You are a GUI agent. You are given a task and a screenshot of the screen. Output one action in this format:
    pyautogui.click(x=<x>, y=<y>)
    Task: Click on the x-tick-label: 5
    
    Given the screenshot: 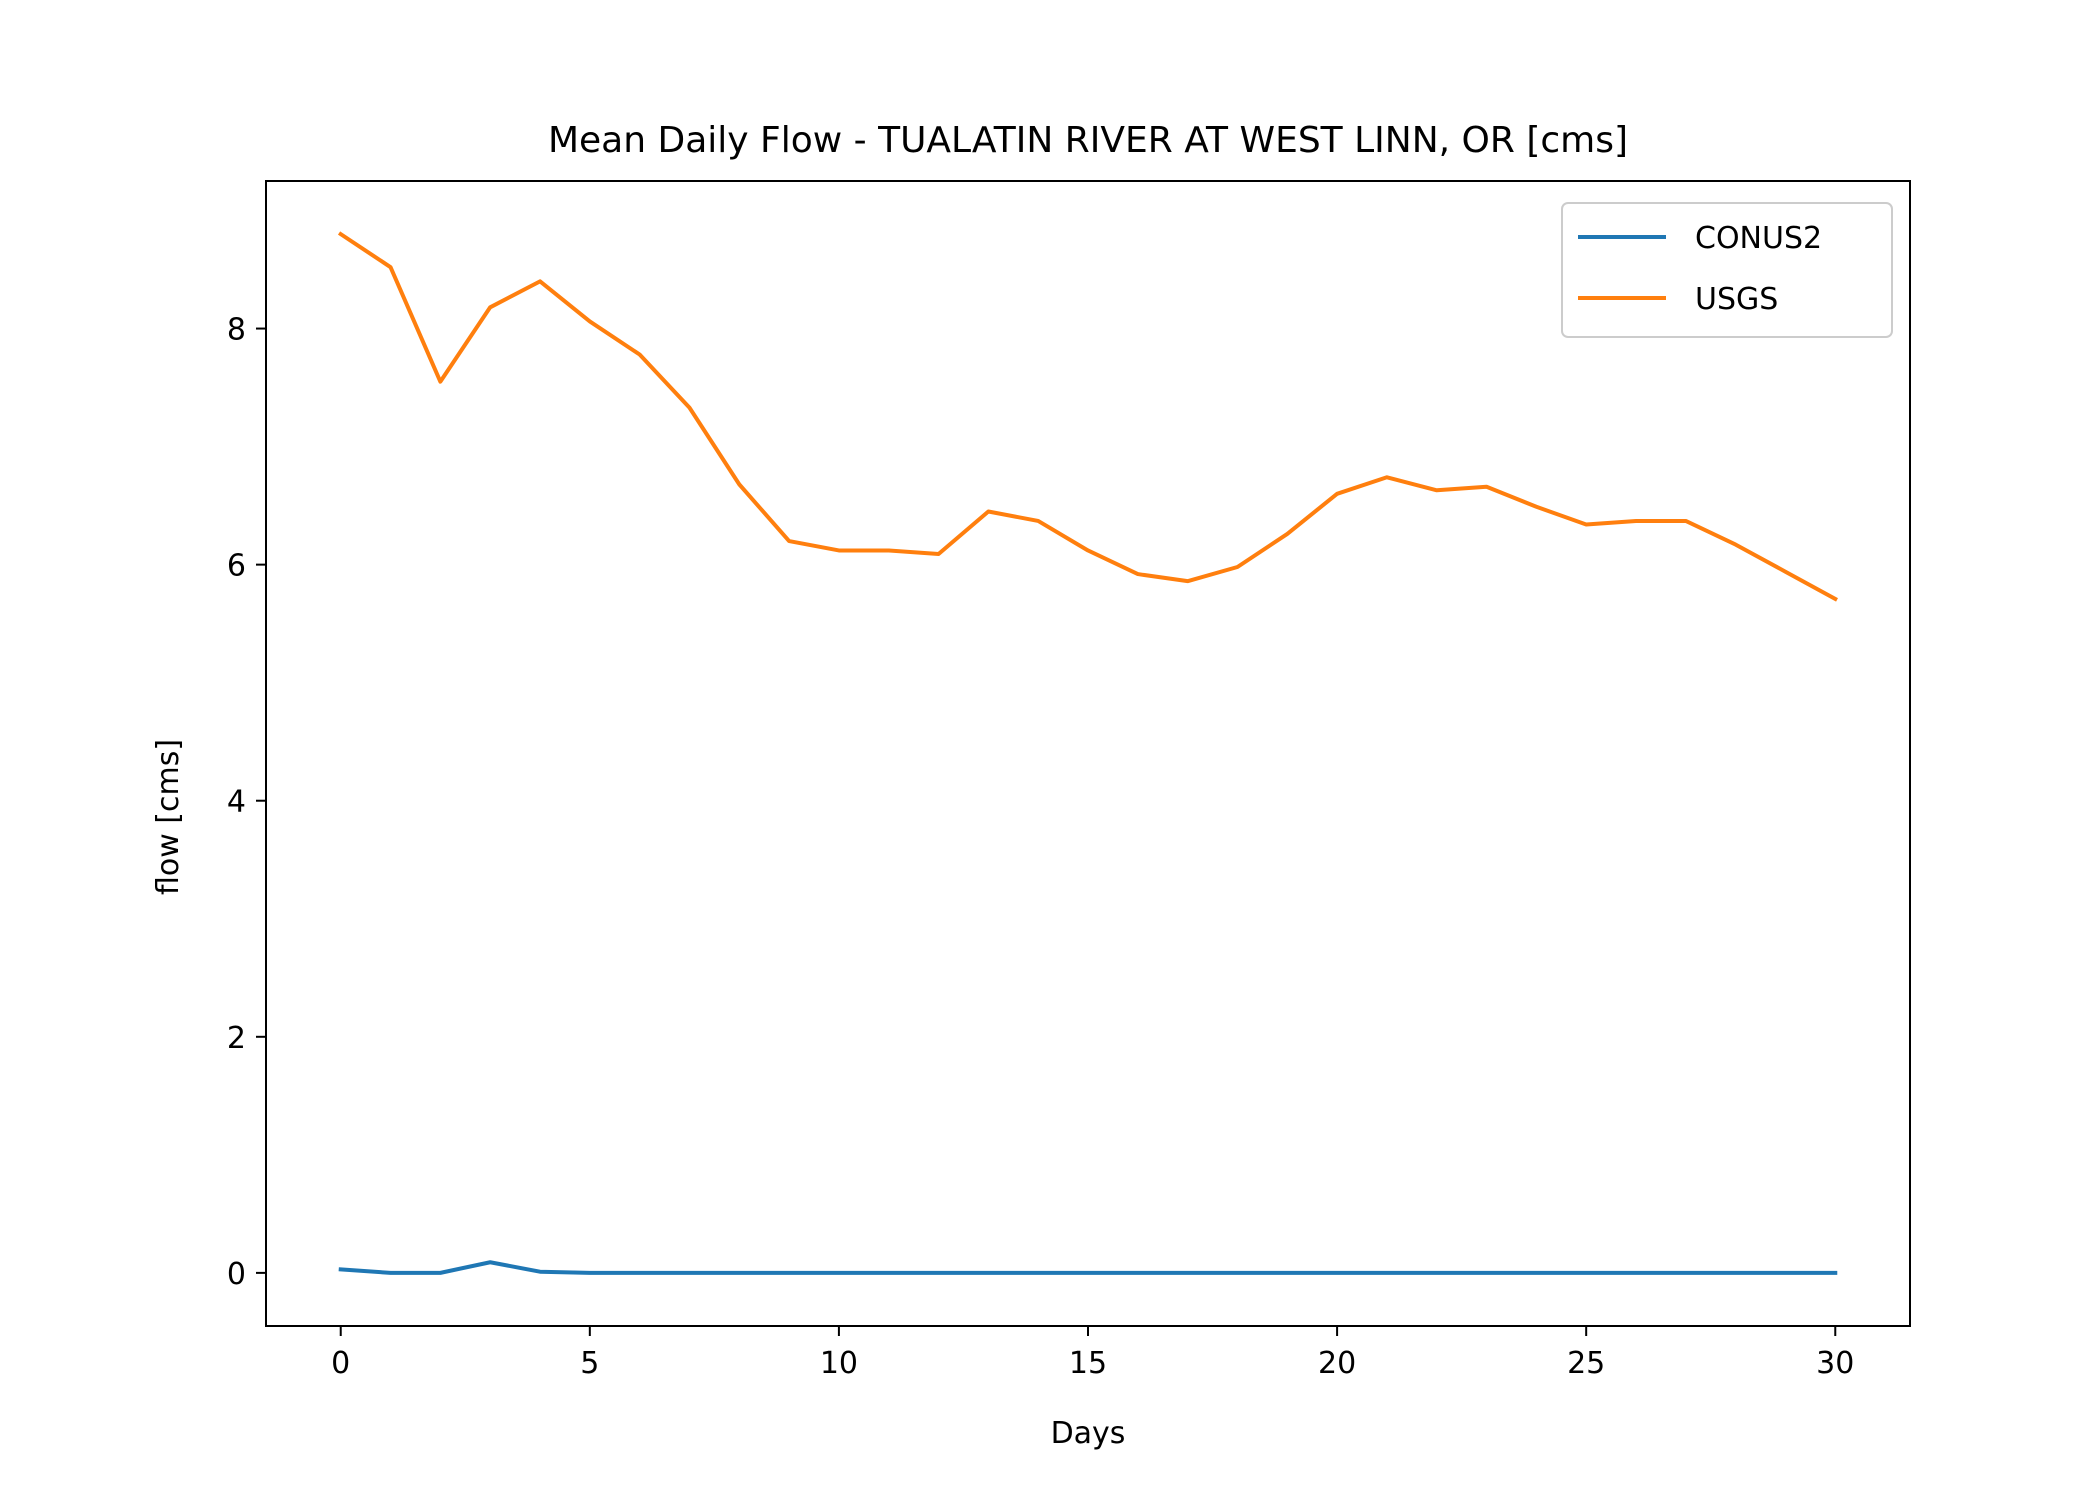 What is the action you would take?
    pyautogui.click(x=589, y=1363)
    